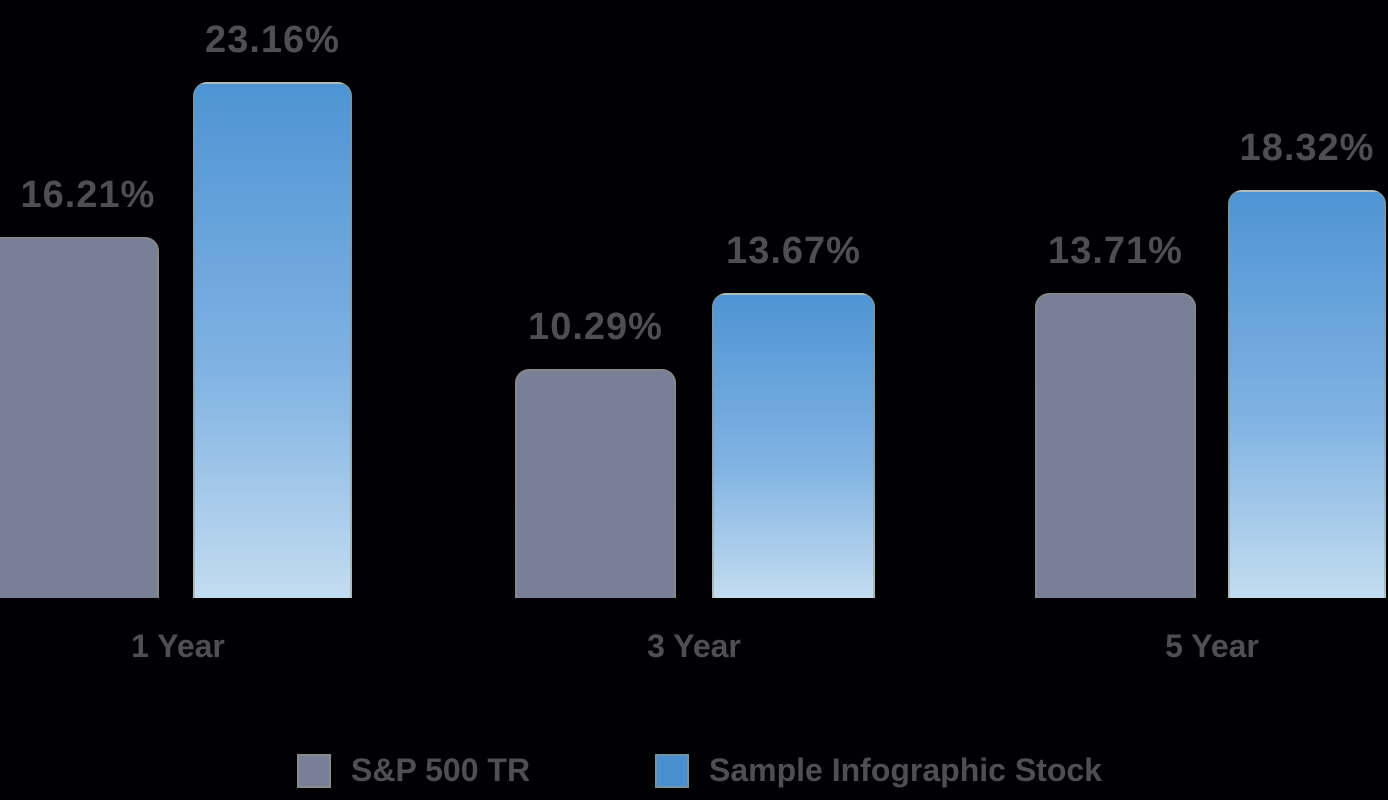 The height and width of the screenshot is (800, 1388). What do you see at coordinates (272, 40) in the screenshot?
I see `value-label-sample-stock-1year: 23.16%` at bounding box center [272, 40].